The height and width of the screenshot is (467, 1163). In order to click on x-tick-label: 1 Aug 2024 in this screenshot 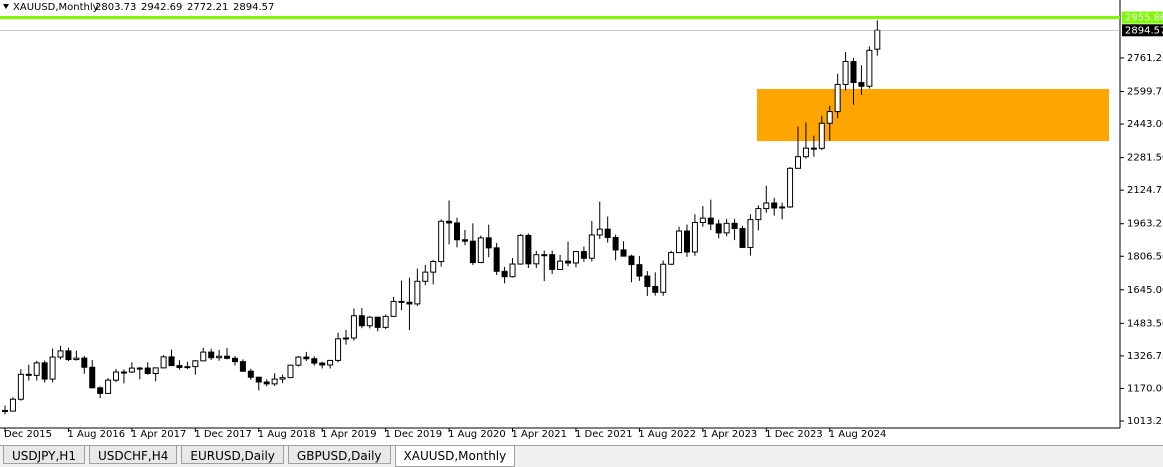, I will do `click(858, 434)`.